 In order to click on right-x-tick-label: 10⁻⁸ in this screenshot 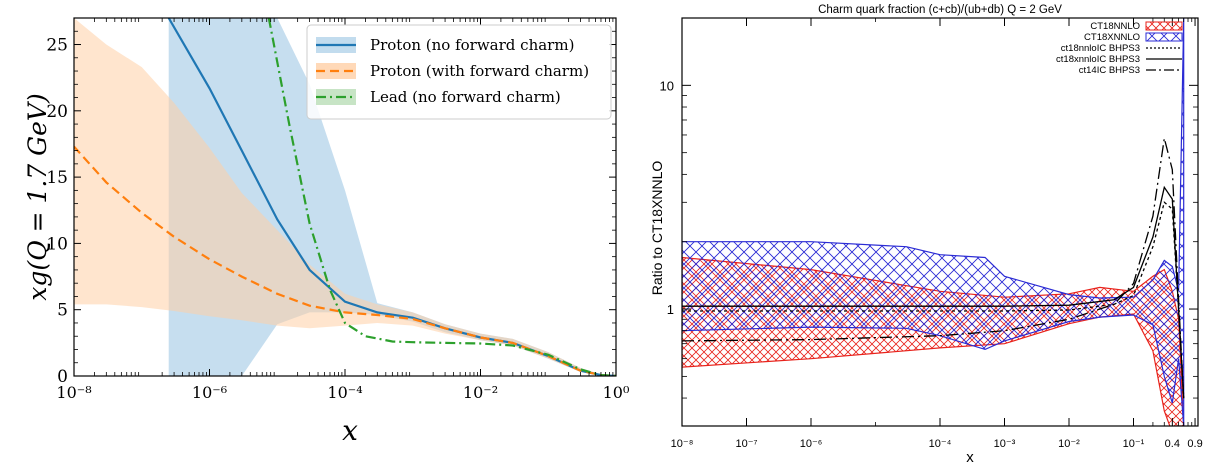, I will do `click(682, 444)`.